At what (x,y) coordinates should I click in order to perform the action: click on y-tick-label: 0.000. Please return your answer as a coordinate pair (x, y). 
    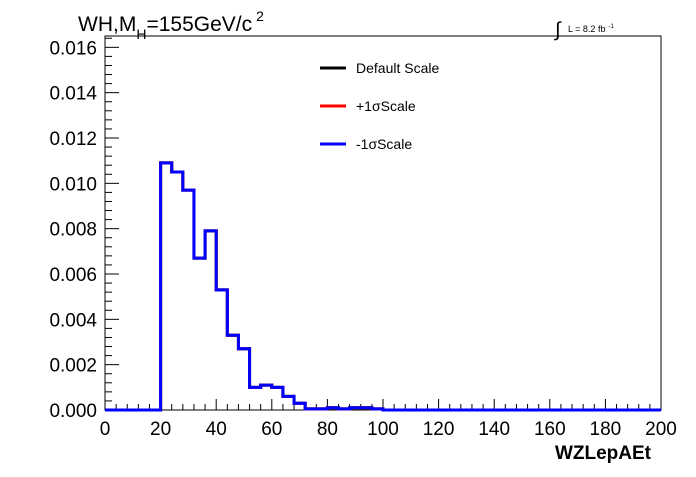
    Looking at the image, I should click on (73, 411).